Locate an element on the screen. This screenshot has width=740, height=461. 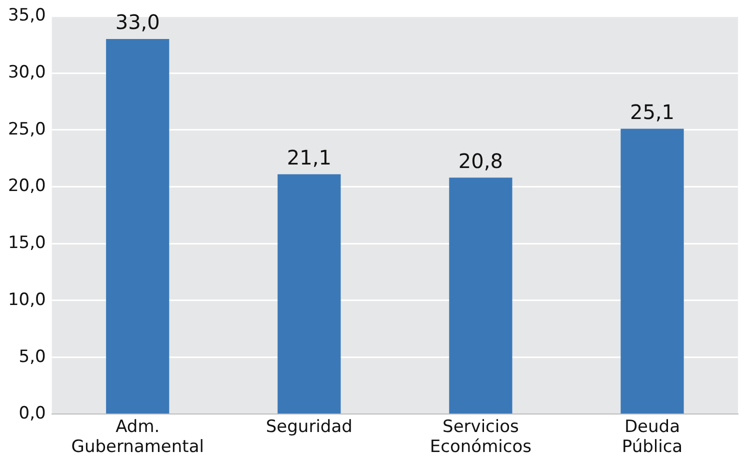
y-tick-label: 0,0 is located at coordinates (32, 414).